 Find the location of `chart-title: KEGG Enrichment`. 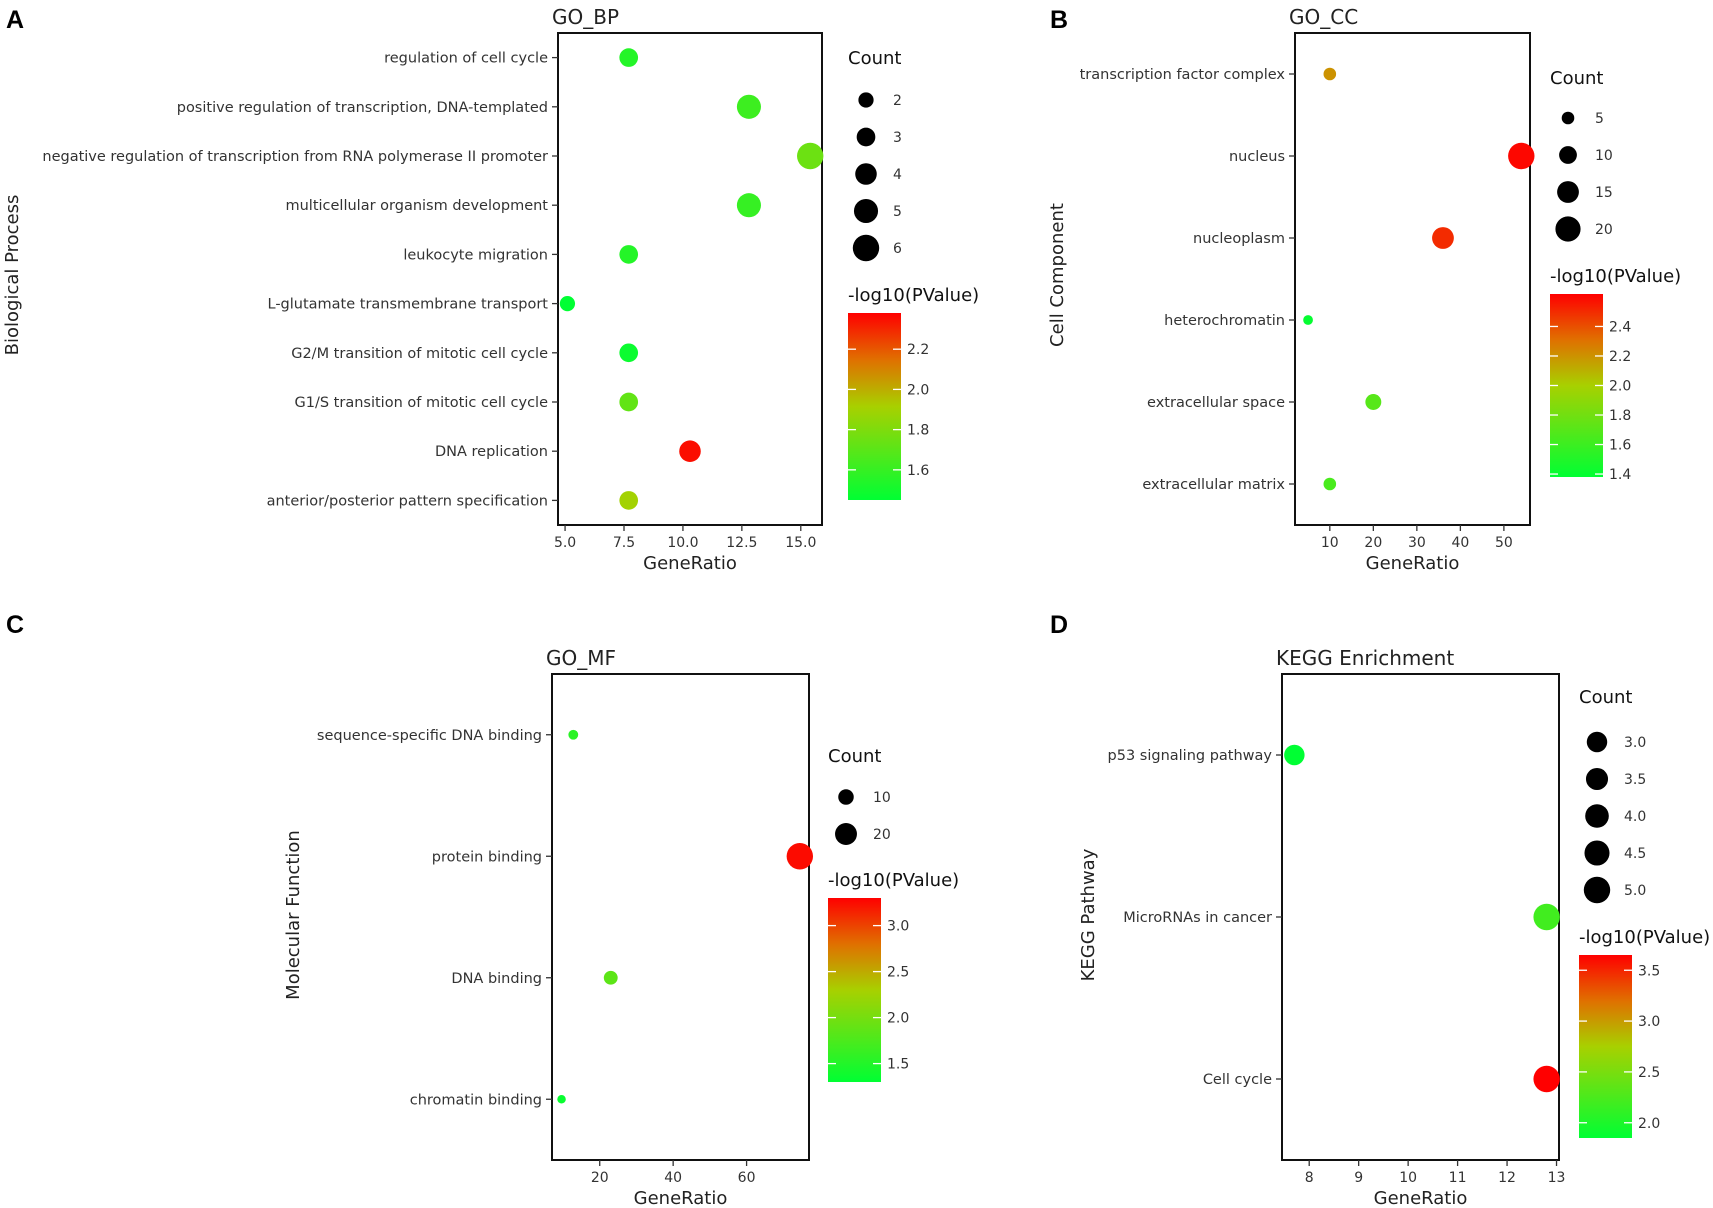

chart-title: KEGG Enrichment is located at coordinates (1365, 658).